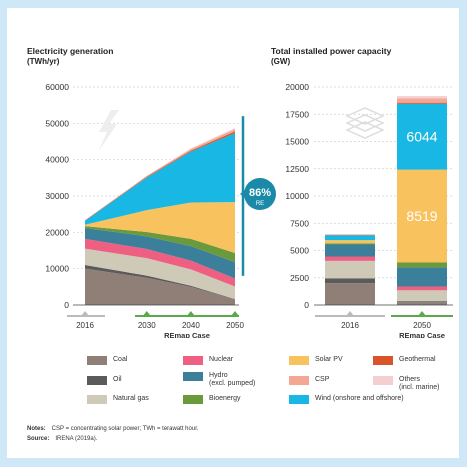  Describe the element at coordinates (297, 114) in the screenshot. I see `right-ytick-label: 17500` at that location.